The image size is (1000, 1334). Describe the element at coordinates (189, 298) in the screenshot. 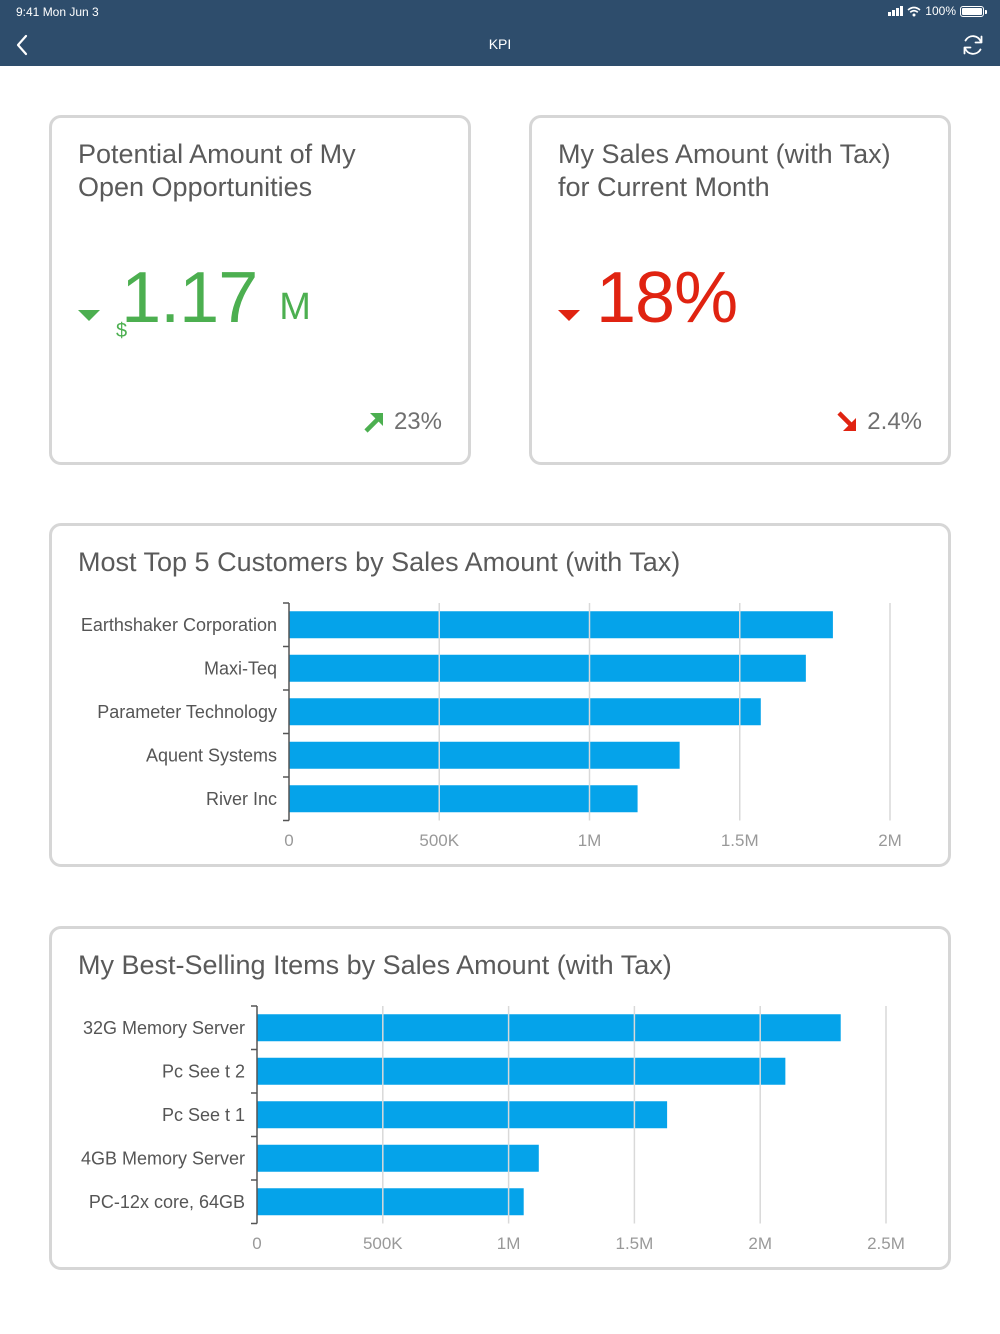

I see `kpi-value: 1.17` at that location.